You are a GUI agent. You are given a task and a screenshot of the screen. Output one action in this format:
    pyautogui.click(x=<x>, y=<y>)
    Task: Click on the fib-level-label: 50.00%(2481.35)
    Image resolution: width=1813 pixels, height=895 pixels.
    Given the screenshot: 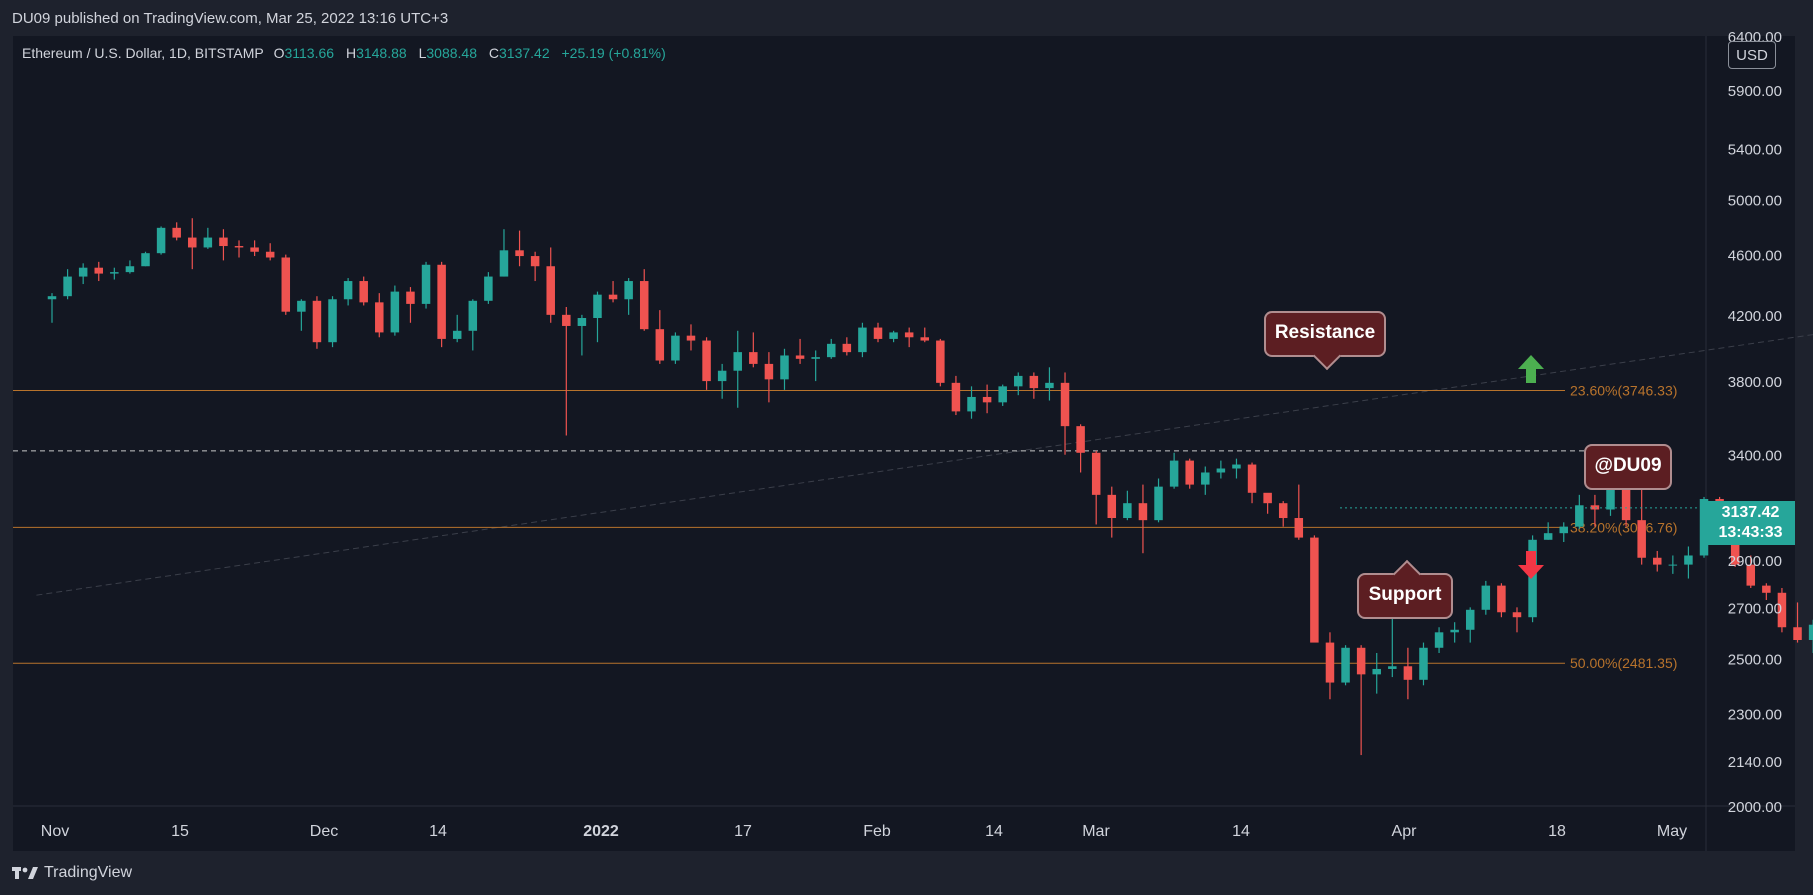 What is the action you would take?
    pyautogui.click(x=1623, y=663)
    